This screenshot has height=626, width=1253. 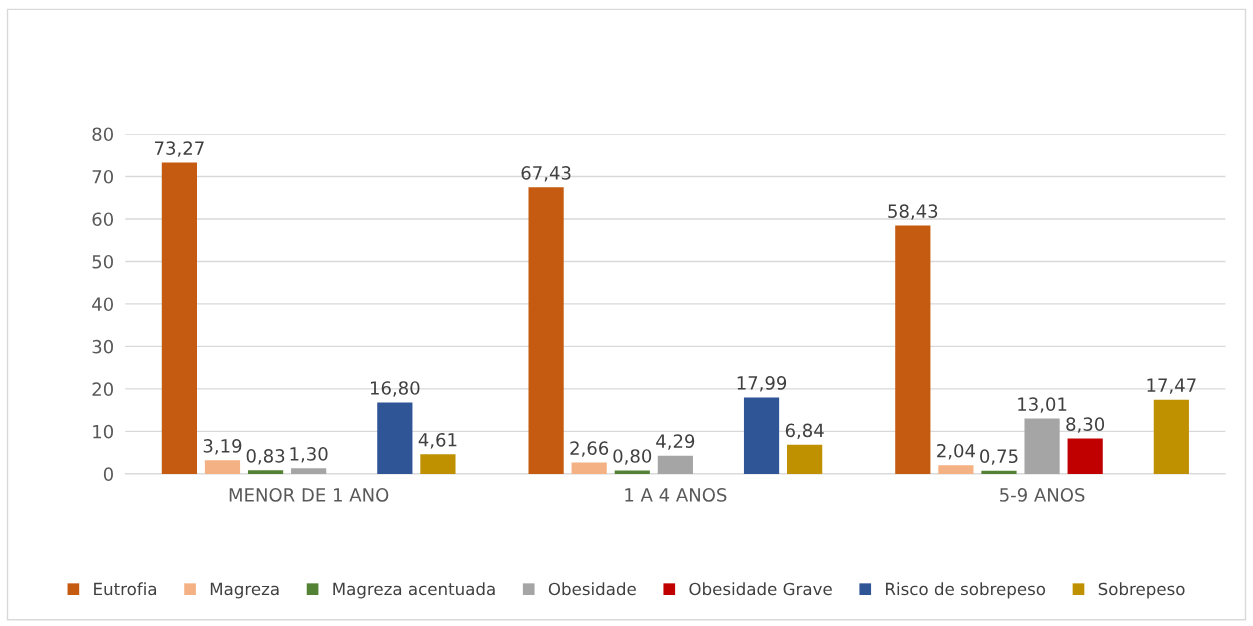 What do you see at coordinates (102, 219) in the screenshot?
I see `y-tick-label: 60` at bounding box center [102, 219].